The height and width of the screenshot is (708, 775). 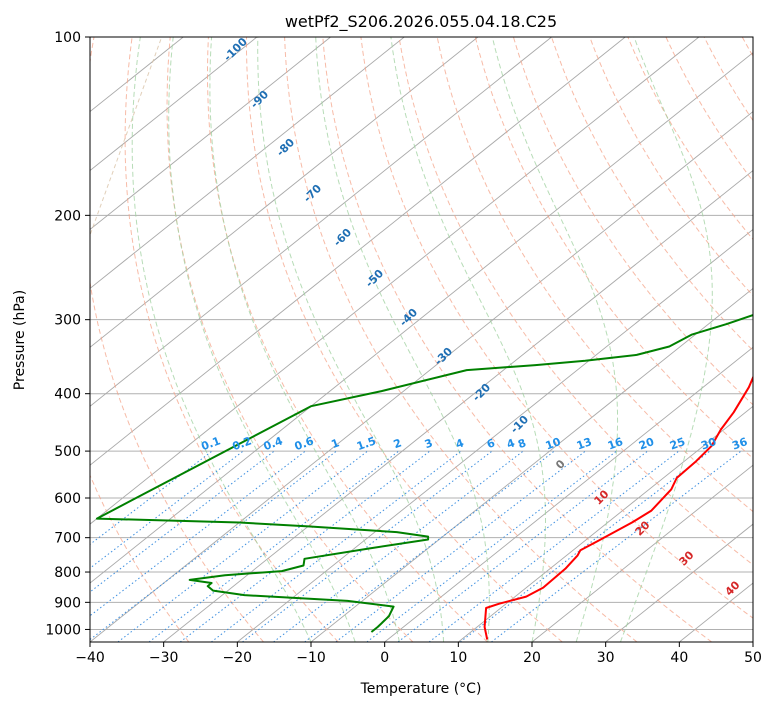 What do you see at coordinates (553, 444) in the screenshot?
I see `mixing-ratio-label: 10` at bounding box center [553, 444].